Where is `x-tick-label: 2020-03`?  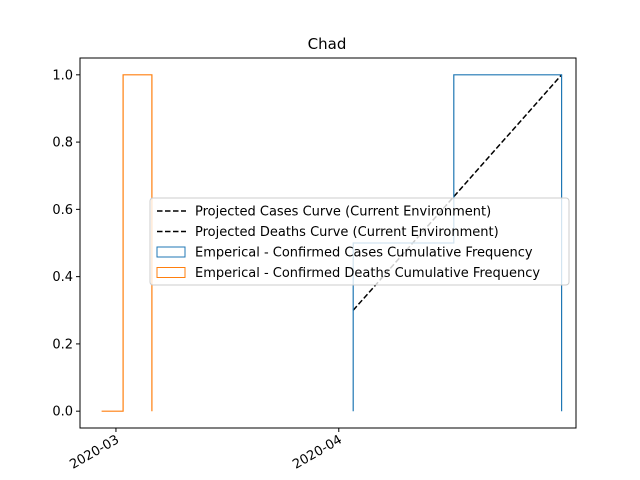
x-tick-label: 2020-03 is located at coordinates (94, 452).